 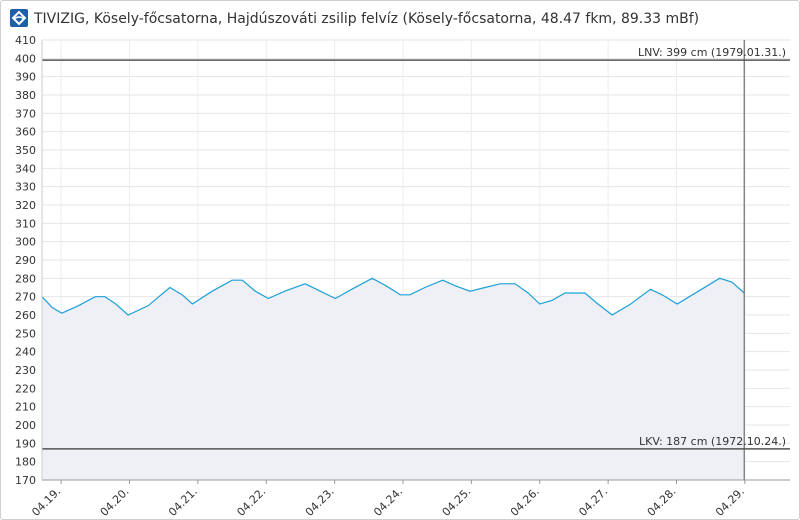 What do you see at coordinates (393, 296) in the screenshot?
I see `line` at bounding box center [393, 296].